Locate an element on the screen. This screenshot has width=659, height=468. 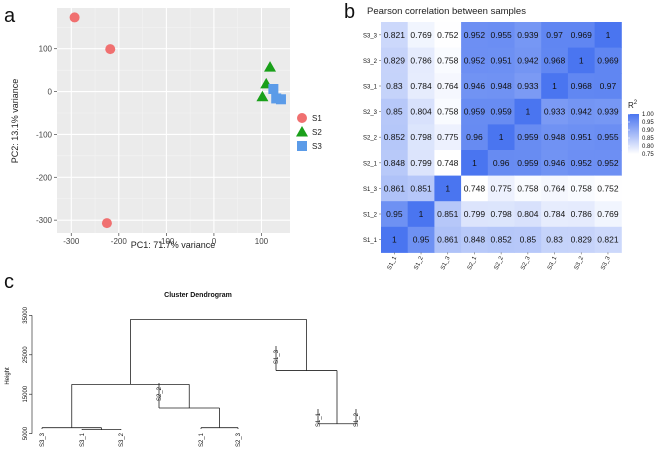
heatmap-cell-value: 0.848 is located at coordinates (395, 163).